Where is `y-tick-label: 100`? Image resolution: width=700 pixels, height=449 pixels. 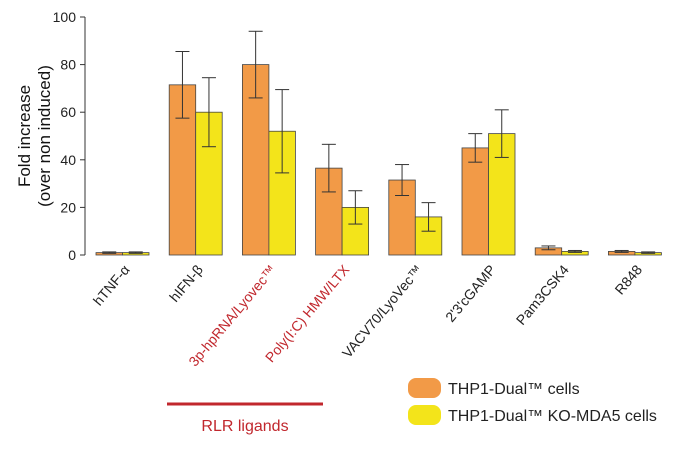
y-tick-label: 100 is located at coordinates (65, 17).